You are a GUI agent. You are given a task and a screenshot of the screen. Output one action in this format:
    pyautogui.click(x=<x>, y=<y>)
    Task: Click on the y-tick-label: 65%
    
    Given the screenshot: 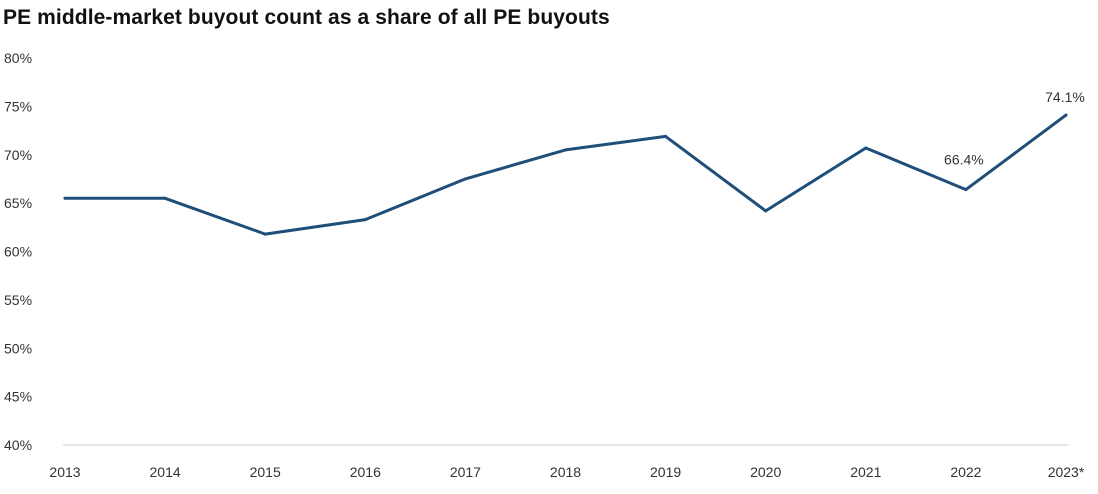 What is the action you would take?
    pyautogui.click(x=18, y=203)
    